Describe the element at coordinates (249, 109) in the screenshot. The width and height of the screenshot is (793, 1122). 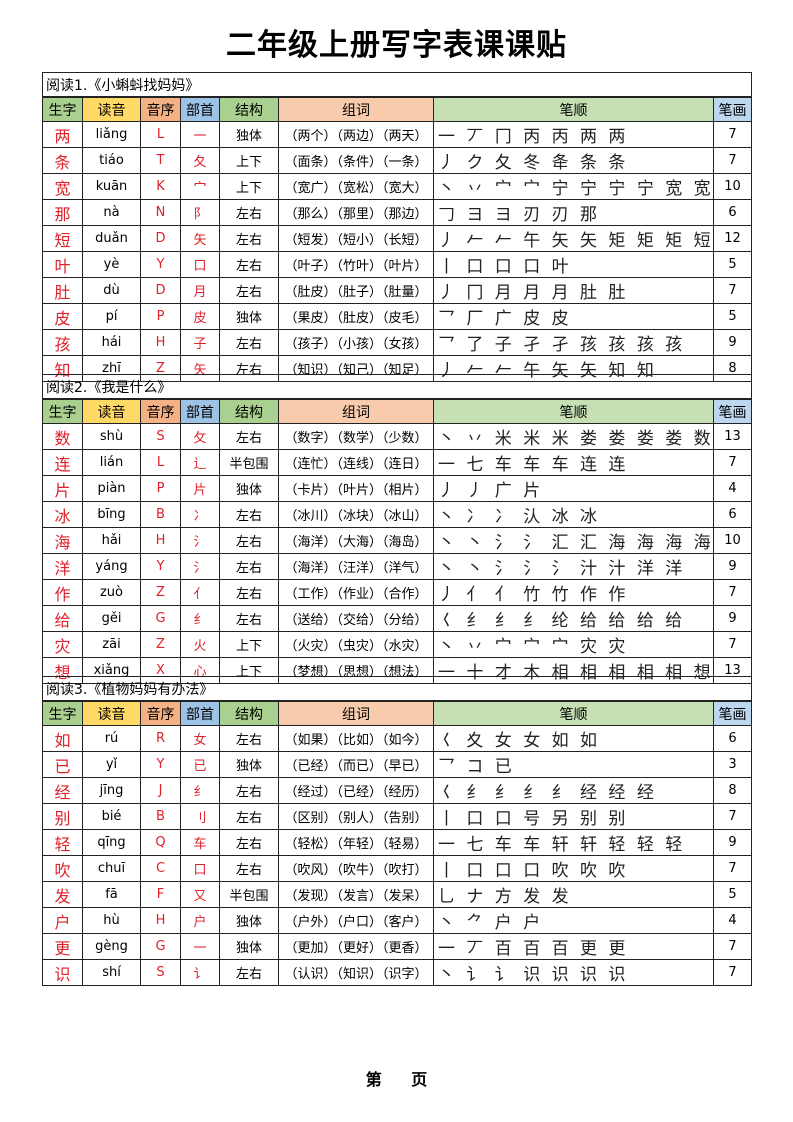
I see `column-header: 结构` at that location.